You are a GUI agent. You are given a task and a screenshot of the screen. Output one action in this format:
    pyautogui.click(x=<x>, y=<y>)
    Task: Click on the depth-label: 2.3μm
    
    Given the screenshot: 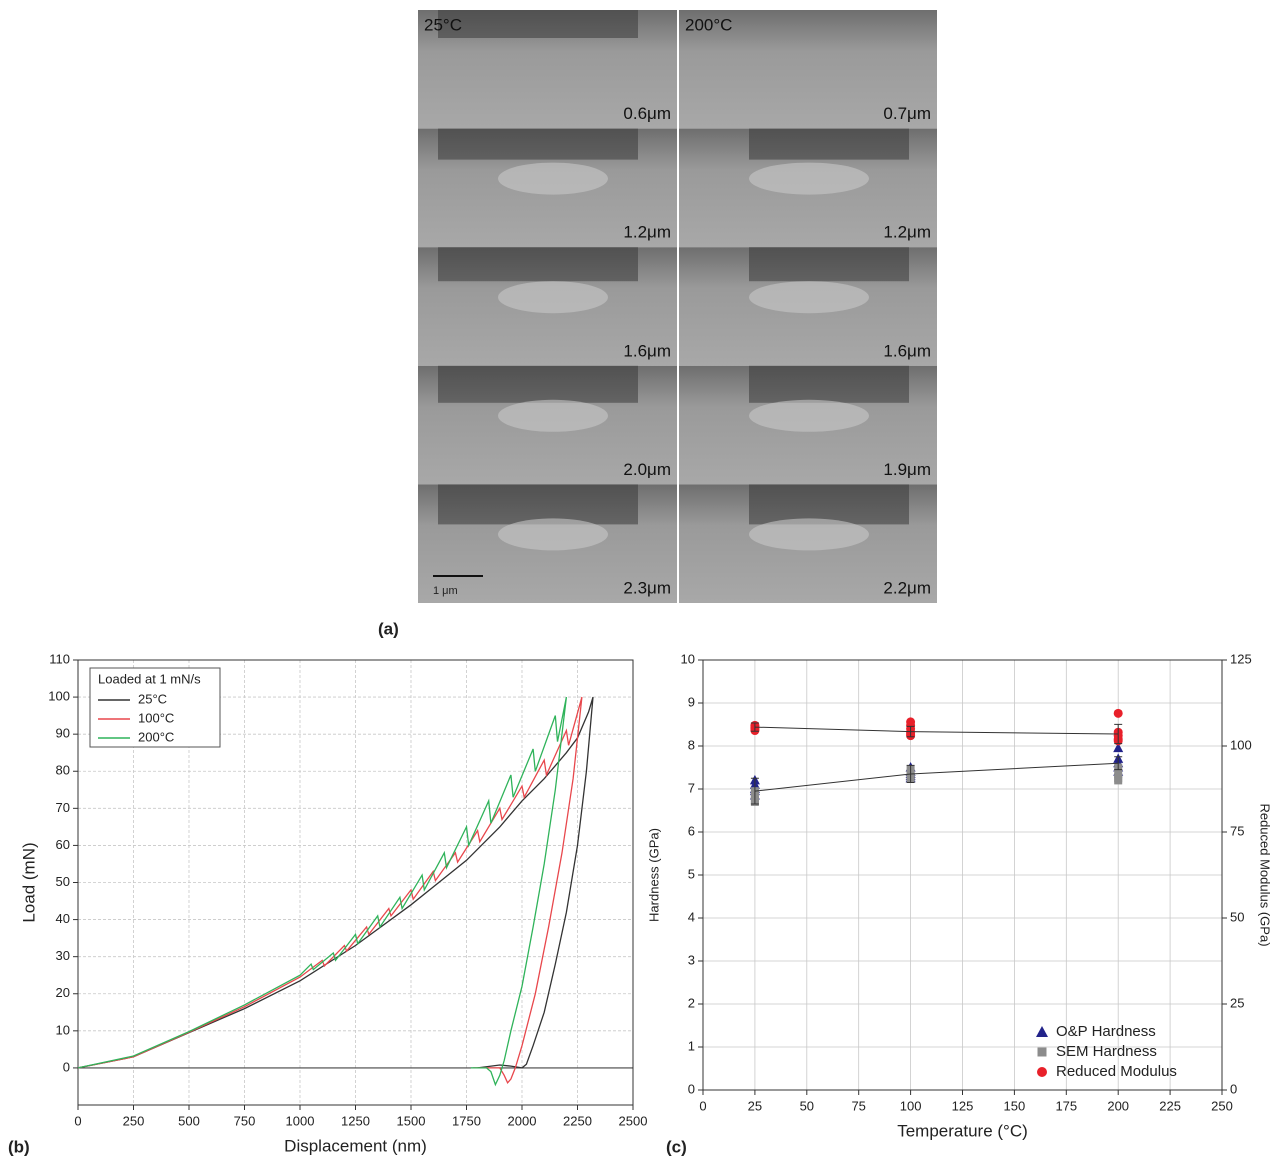 What is the action you would take?
    pyautogui.click(x=647, y=587)
    